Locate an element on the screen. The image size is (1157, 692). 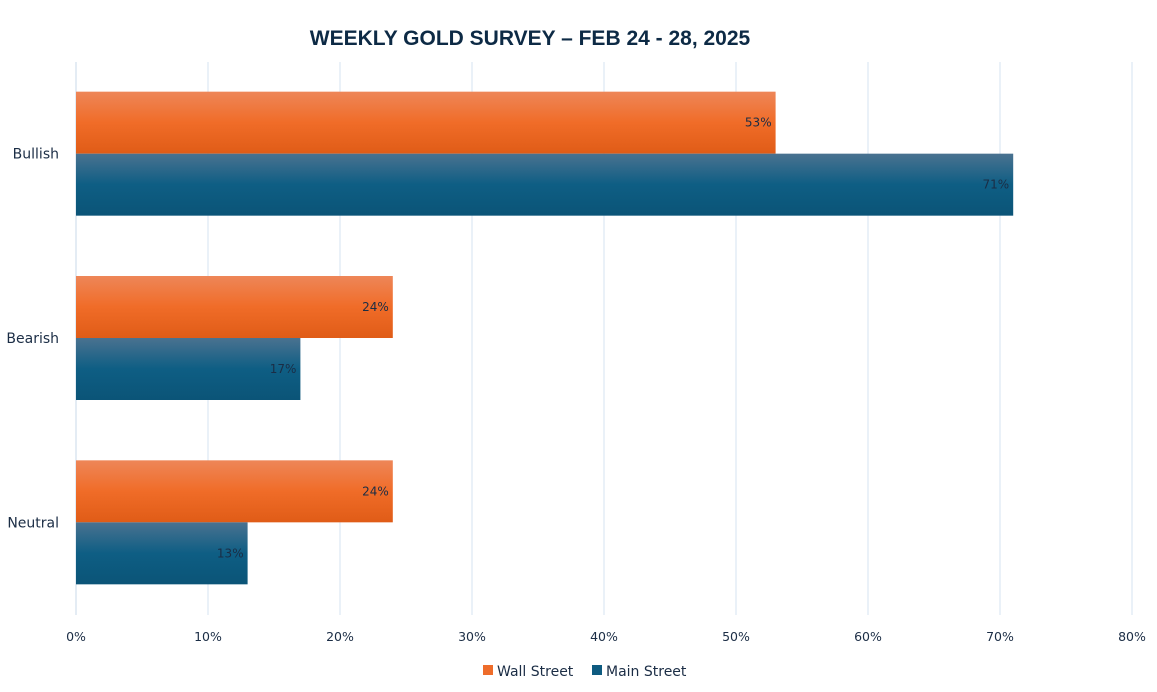
x-tick-label: 80% is located at coordinates (1132, 636).